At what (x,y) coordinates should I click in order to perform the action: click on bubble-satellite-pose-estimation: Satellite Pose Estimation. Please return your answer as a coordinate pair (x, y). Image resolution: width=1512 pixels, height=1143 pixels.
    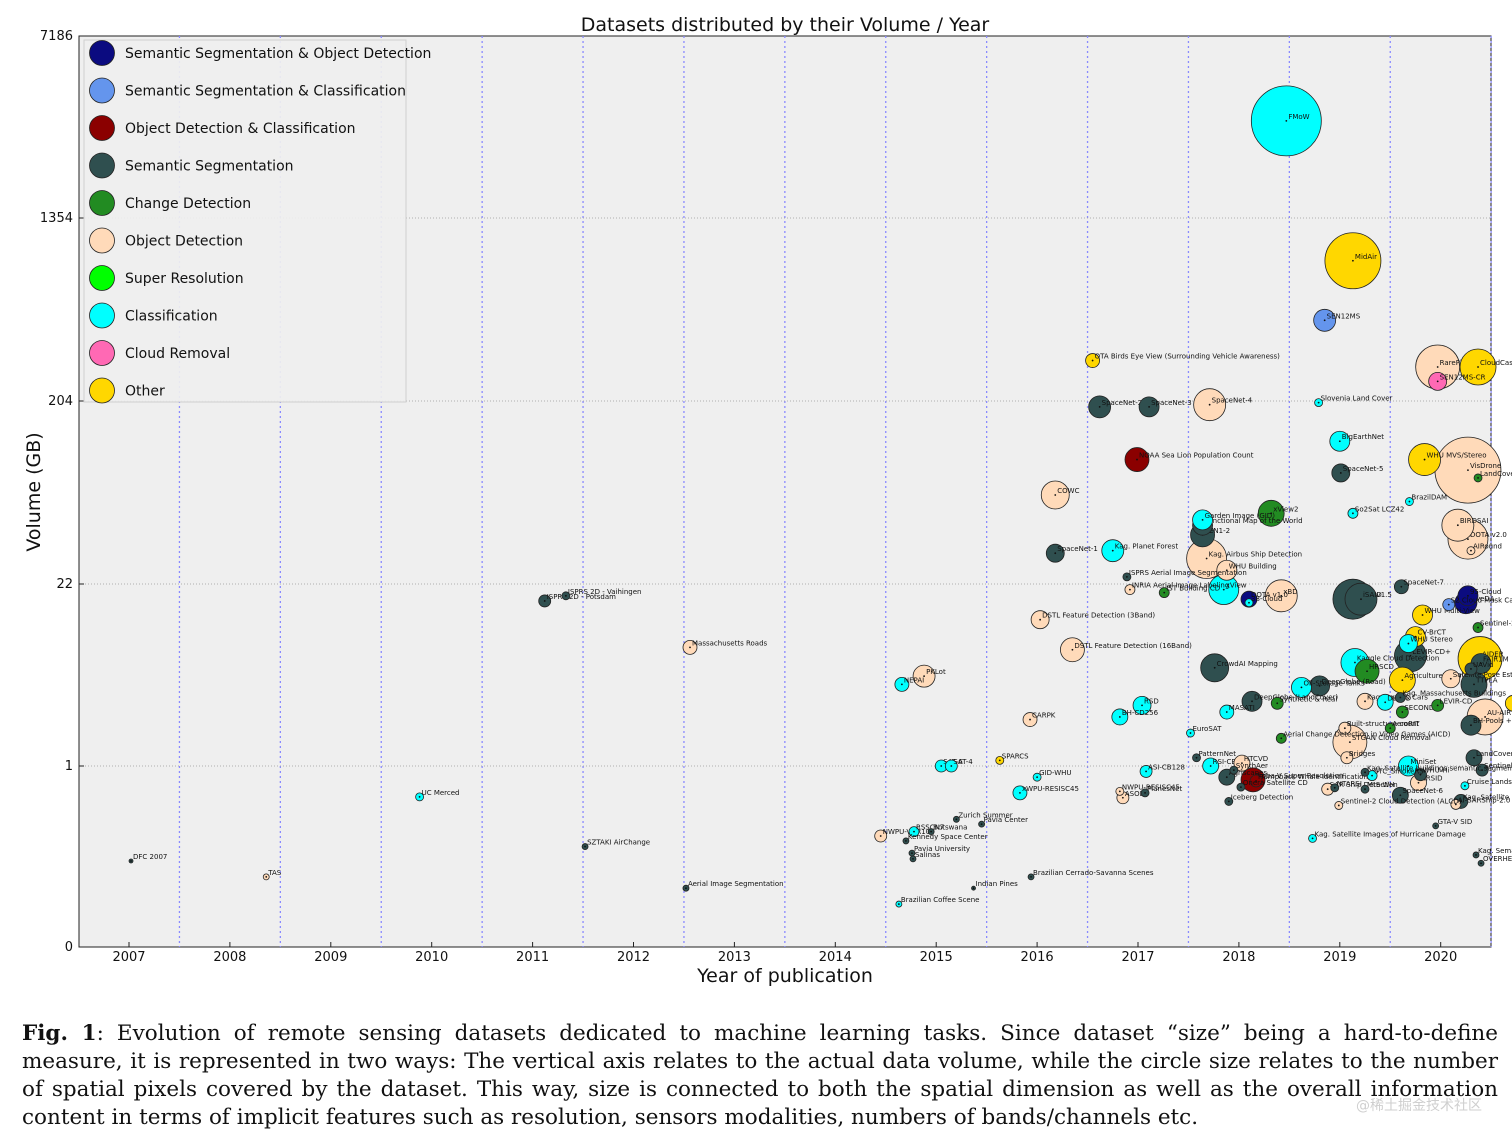
    Looking at the image, I should click on (1476, 679).